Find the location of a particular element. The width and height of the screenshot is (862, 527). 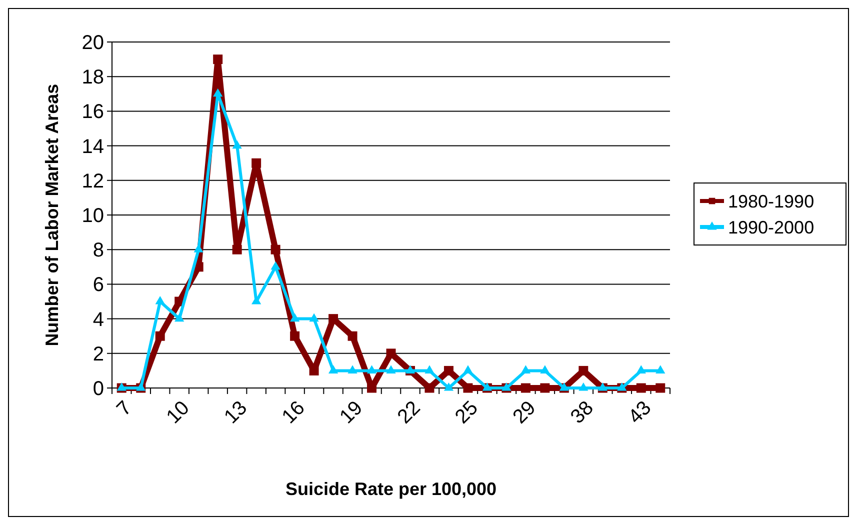

x-tick-label: 25 is located at coordinates (466, 412).